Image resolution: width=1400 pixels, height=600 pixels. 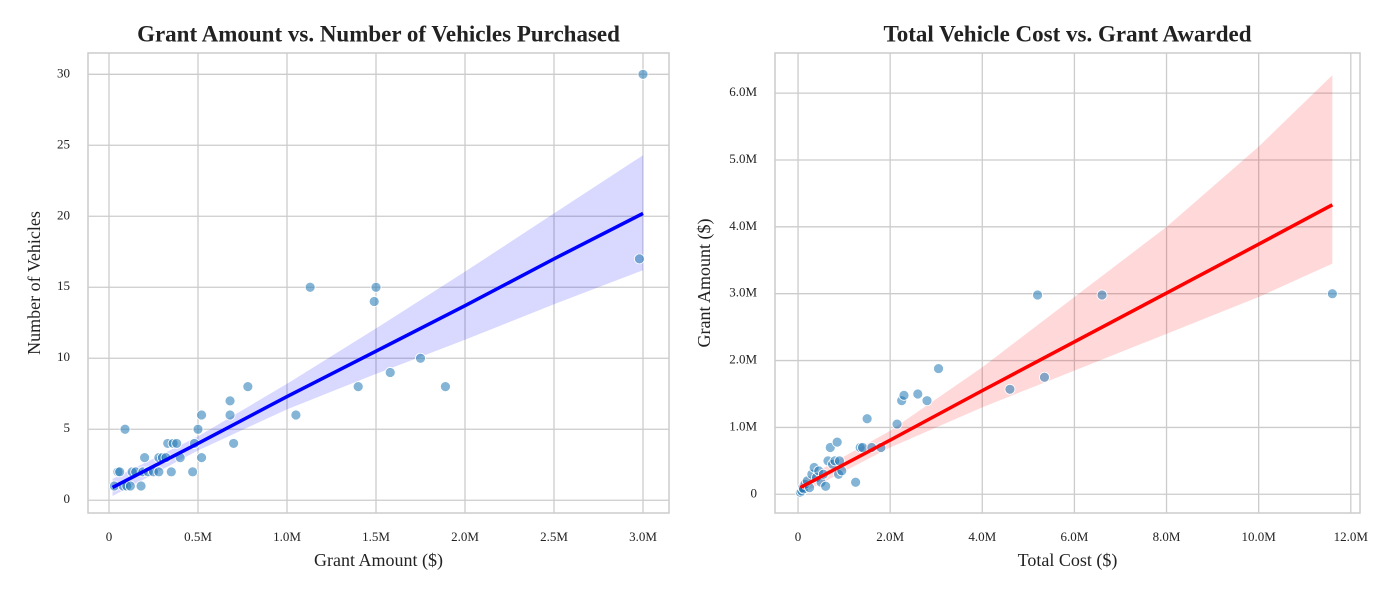 What do you see at coordinates (63, 143) in the screenshot?
I see `y-tick-label: 25` at bounding box center [63, 143].